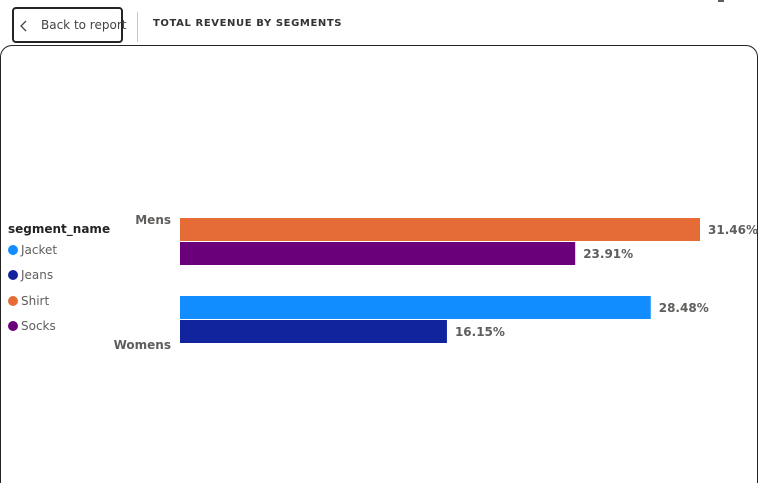 This screenshot has width=758, height=483. Describe the element at coordinates (35, 301) in the screenshot. I see `legend-label-shirt: Shirt` at that location.